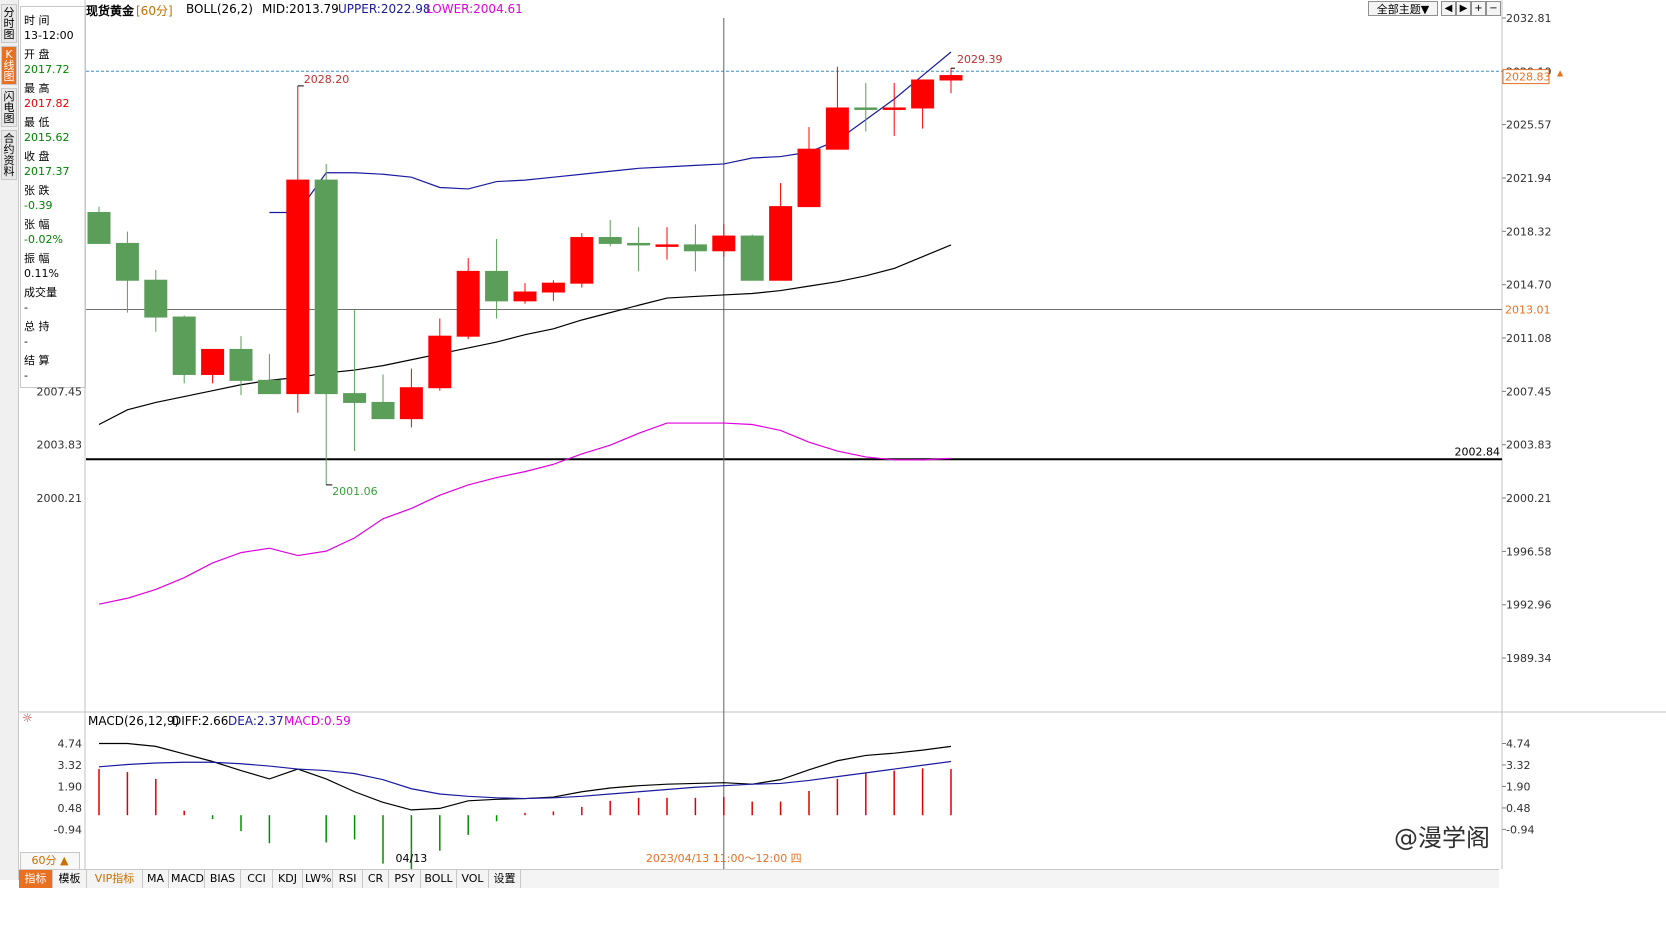 This screenshot has width=1666, height=940. Describe the element at coordinates (355, 491) in the screenshot. I see `low-marker-label: 2001.06` at that location.